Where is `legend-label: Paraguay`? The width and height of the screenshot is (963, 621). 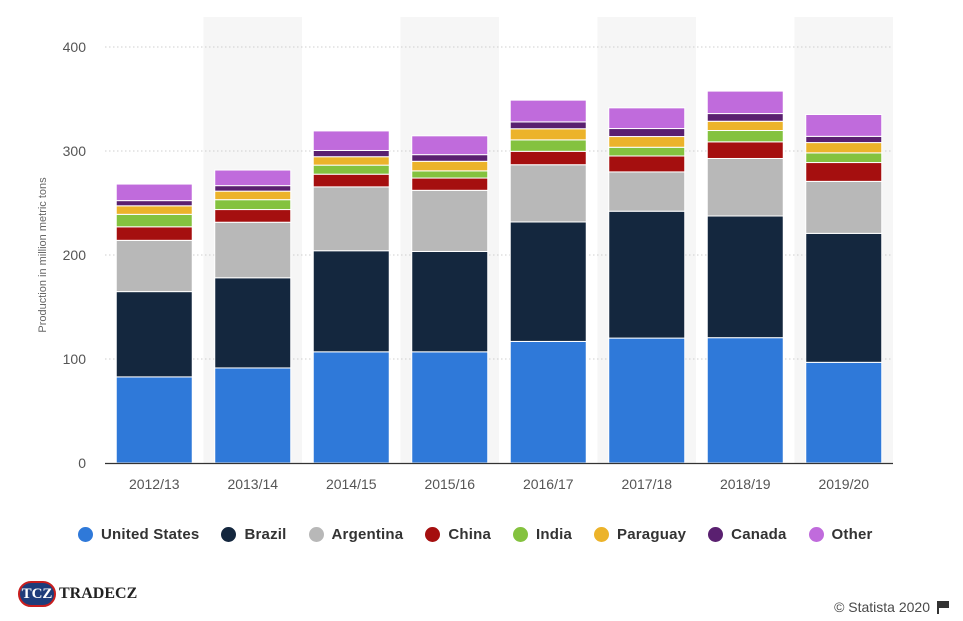
legend-label: Paraguay is located at coordinates (652, 534).